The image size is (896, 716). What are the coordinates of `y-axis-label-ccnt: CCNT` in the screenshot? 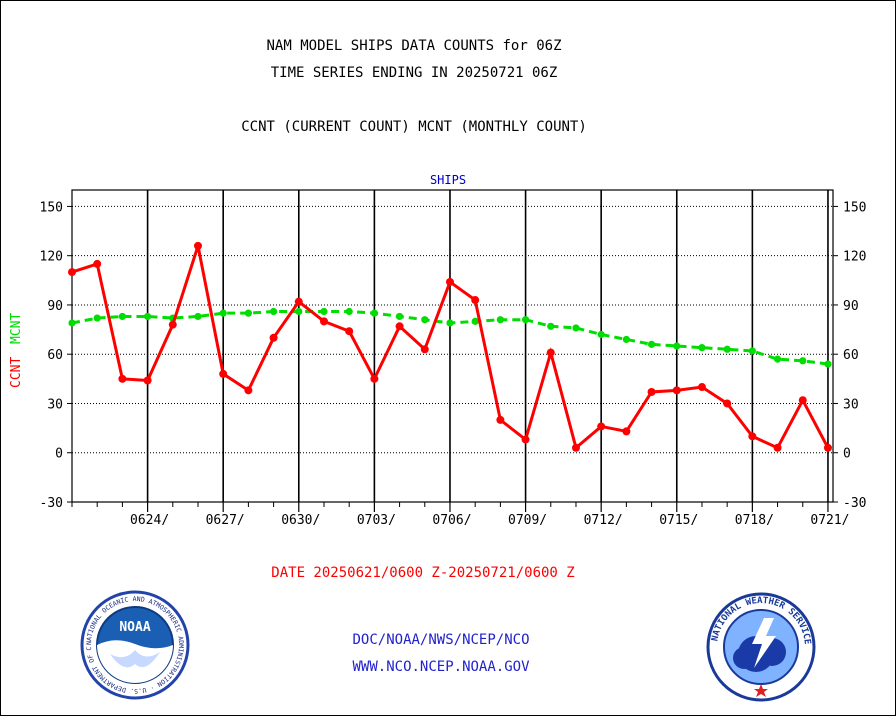 It's located at (16, 372).